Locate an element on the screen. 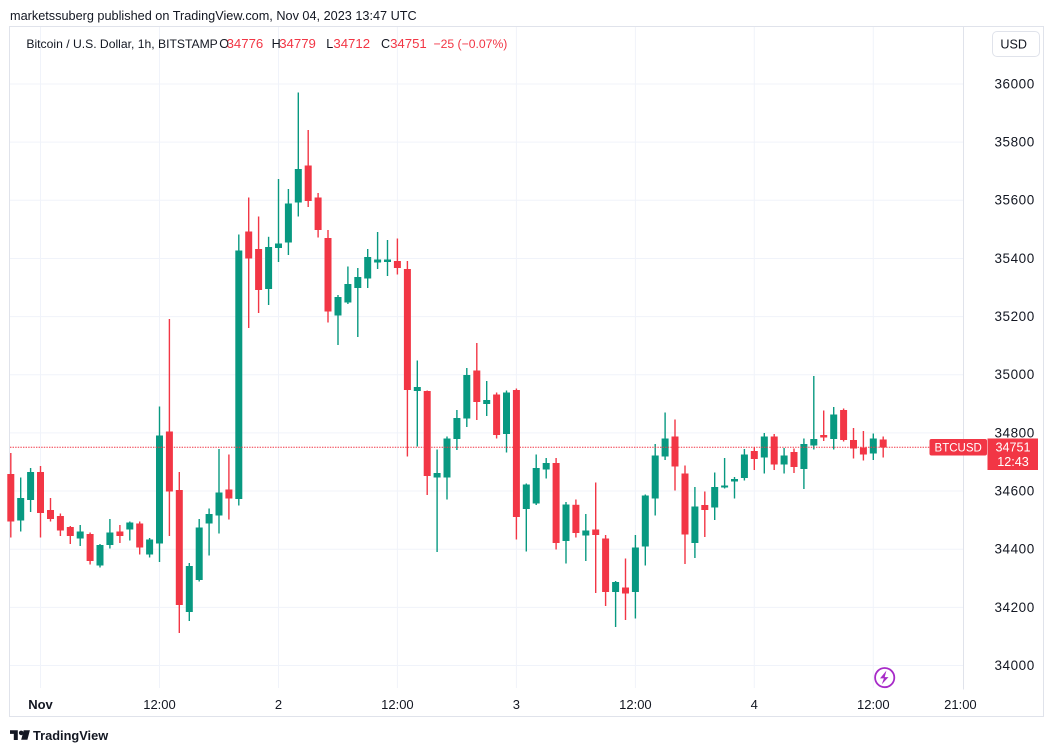 The height and width of the screenshot is (753, 1054). svg-text: 35800 is located at coordinates (1015, 142).